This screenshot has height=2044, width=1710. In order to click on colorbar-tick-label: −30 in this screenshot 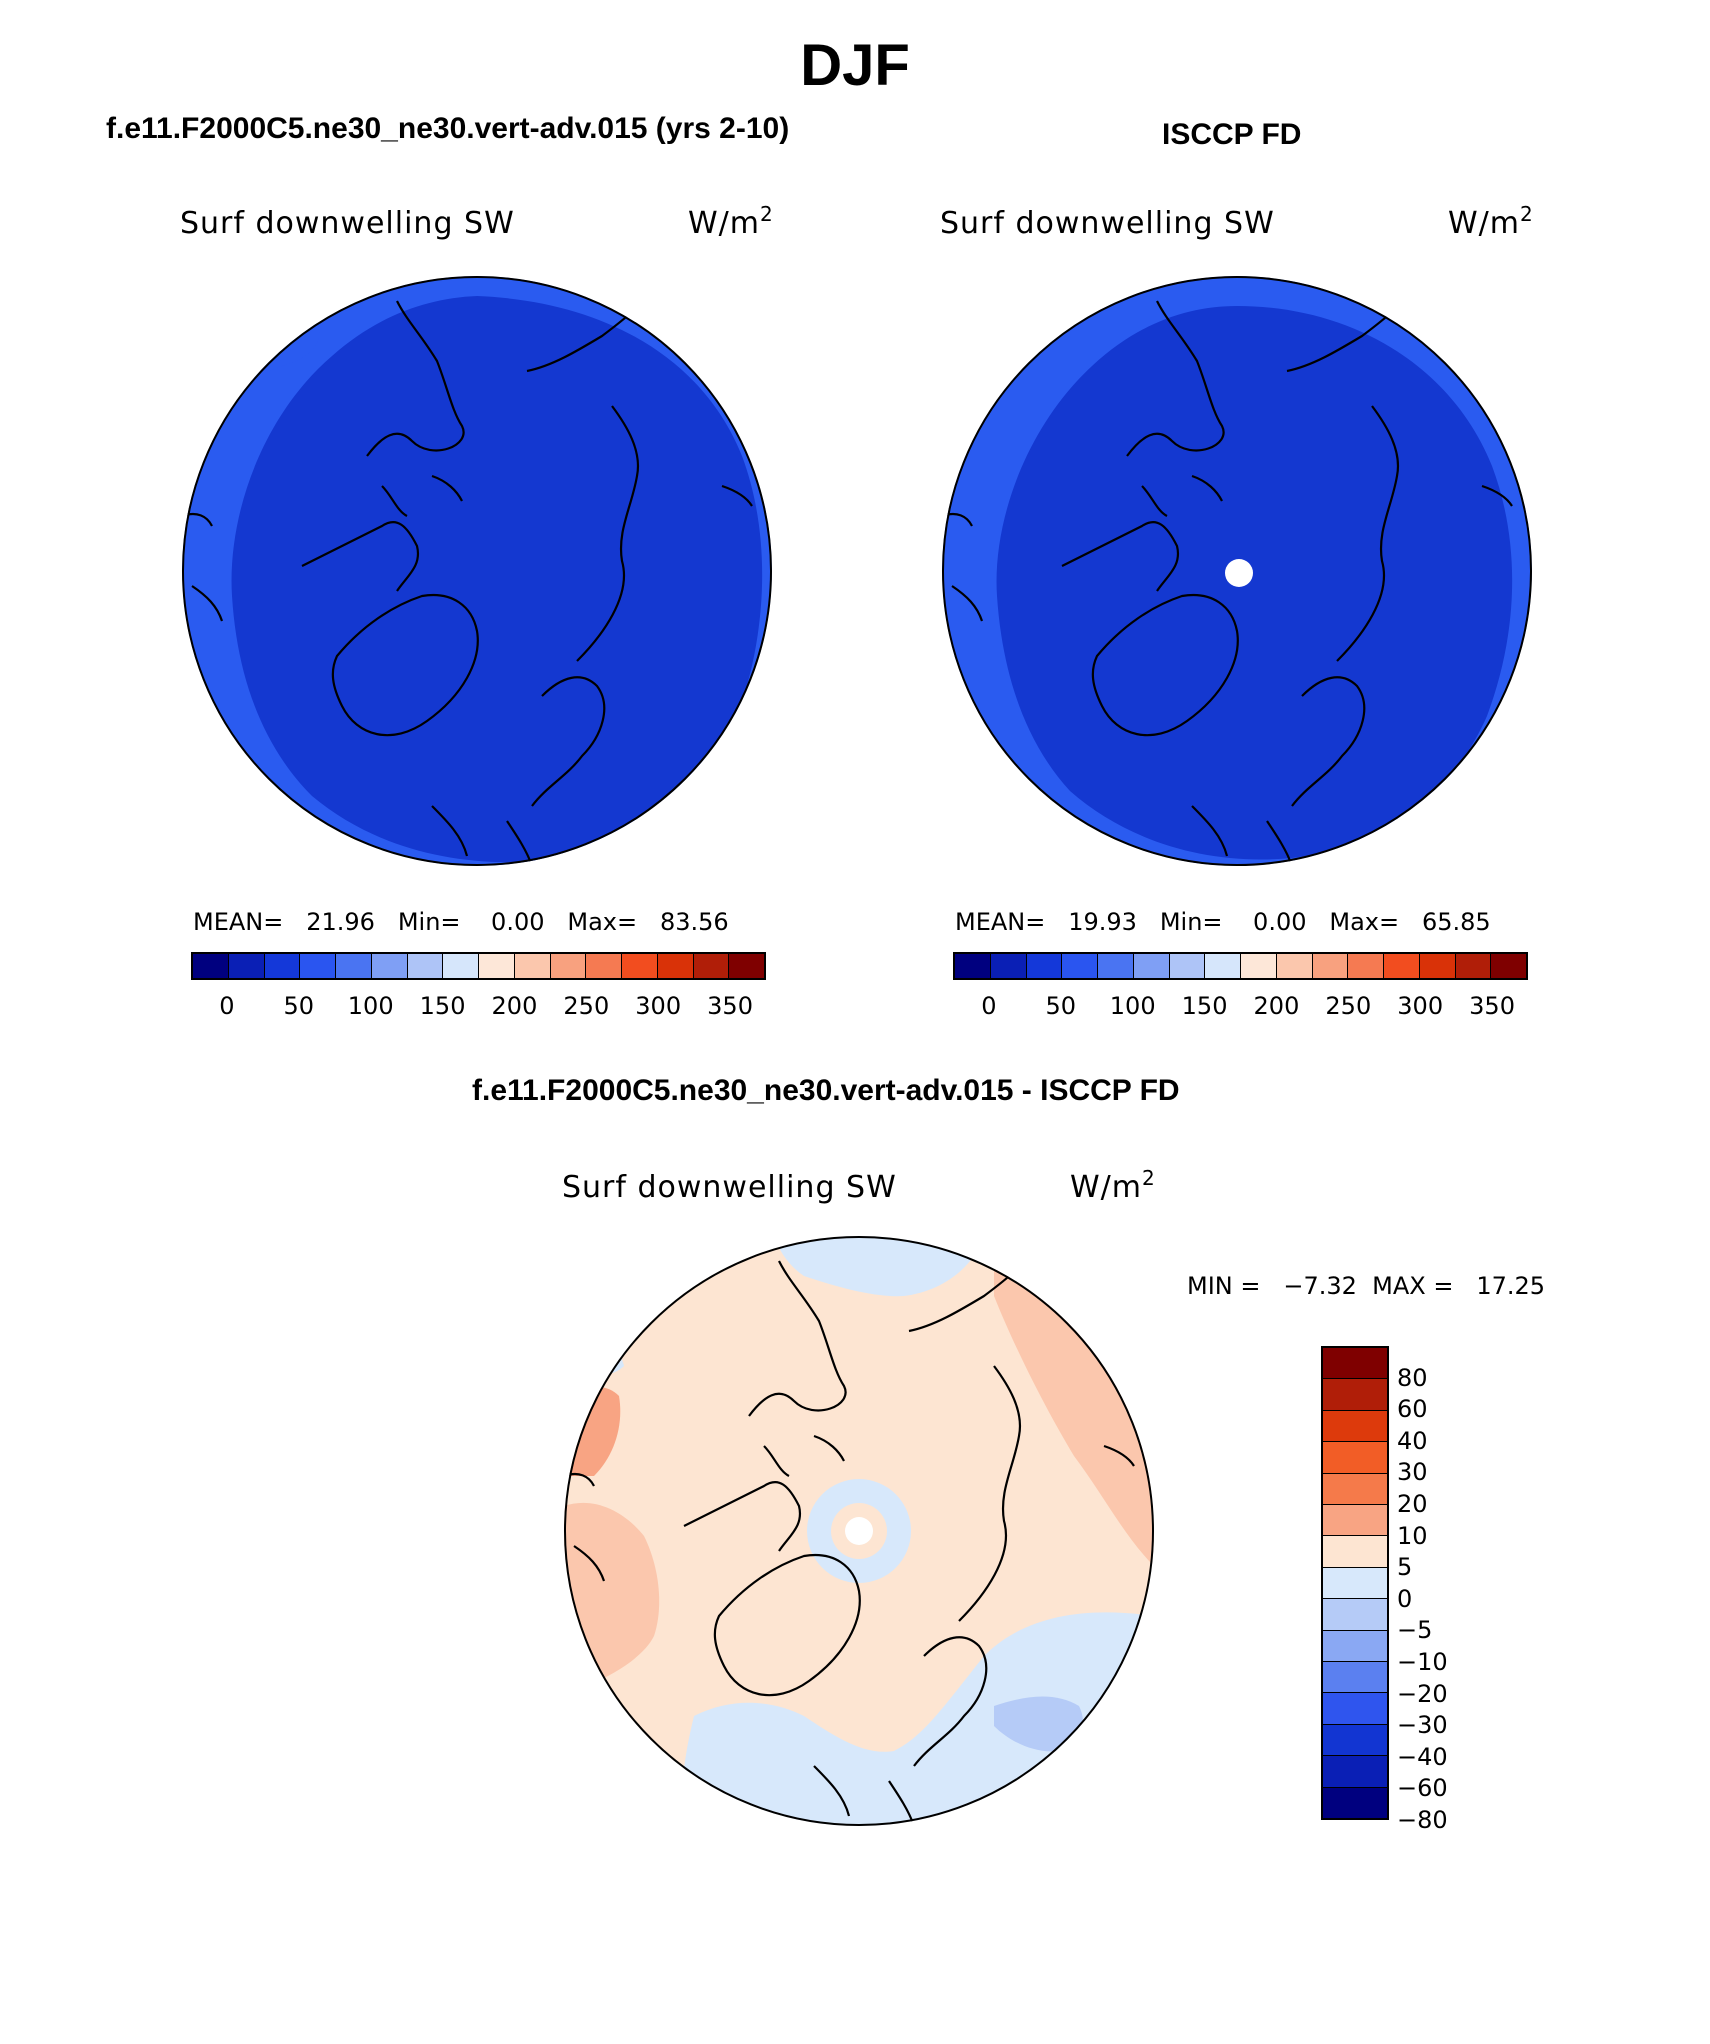, I will do `click(1422, 1725)`.